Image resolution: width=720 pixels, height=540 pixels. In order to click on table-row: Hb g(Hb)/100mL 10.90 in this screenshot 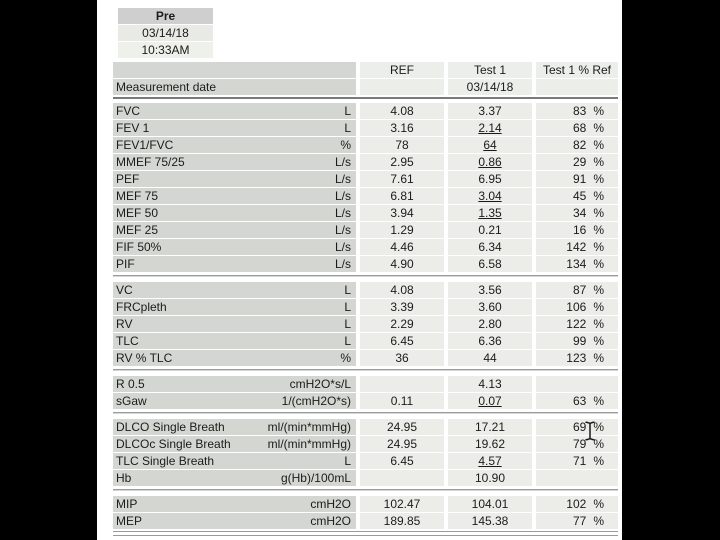, I will do `click(365, 478)`.